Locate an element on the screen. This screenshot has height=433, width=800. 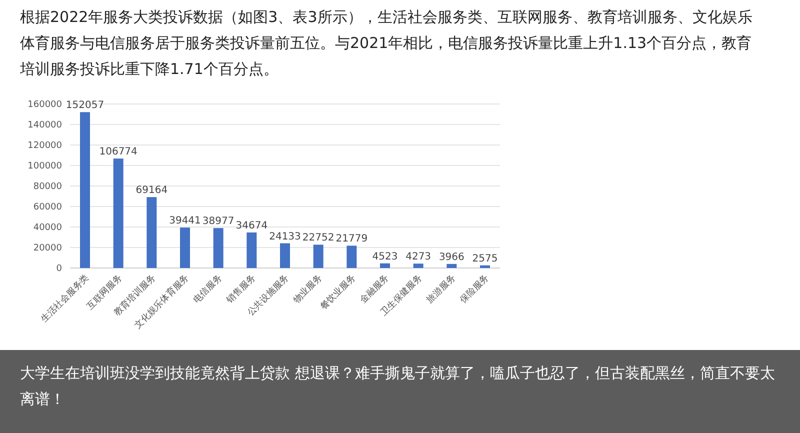
data-label: 24133 is located at coordinates (285, 236).